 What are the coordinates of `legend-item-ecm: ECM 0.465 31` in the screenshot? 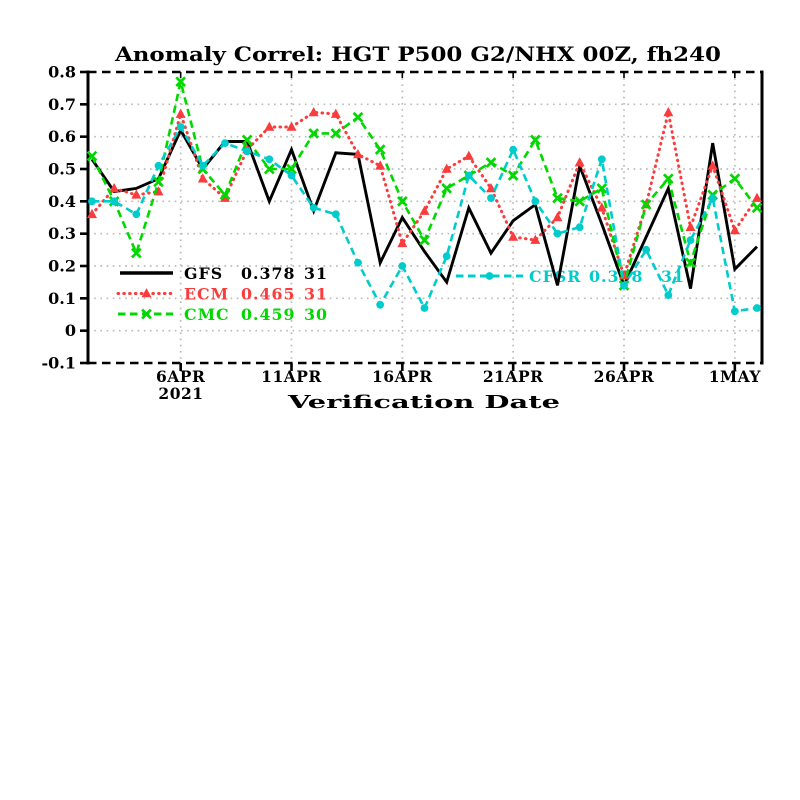 It's located at (222, 293).